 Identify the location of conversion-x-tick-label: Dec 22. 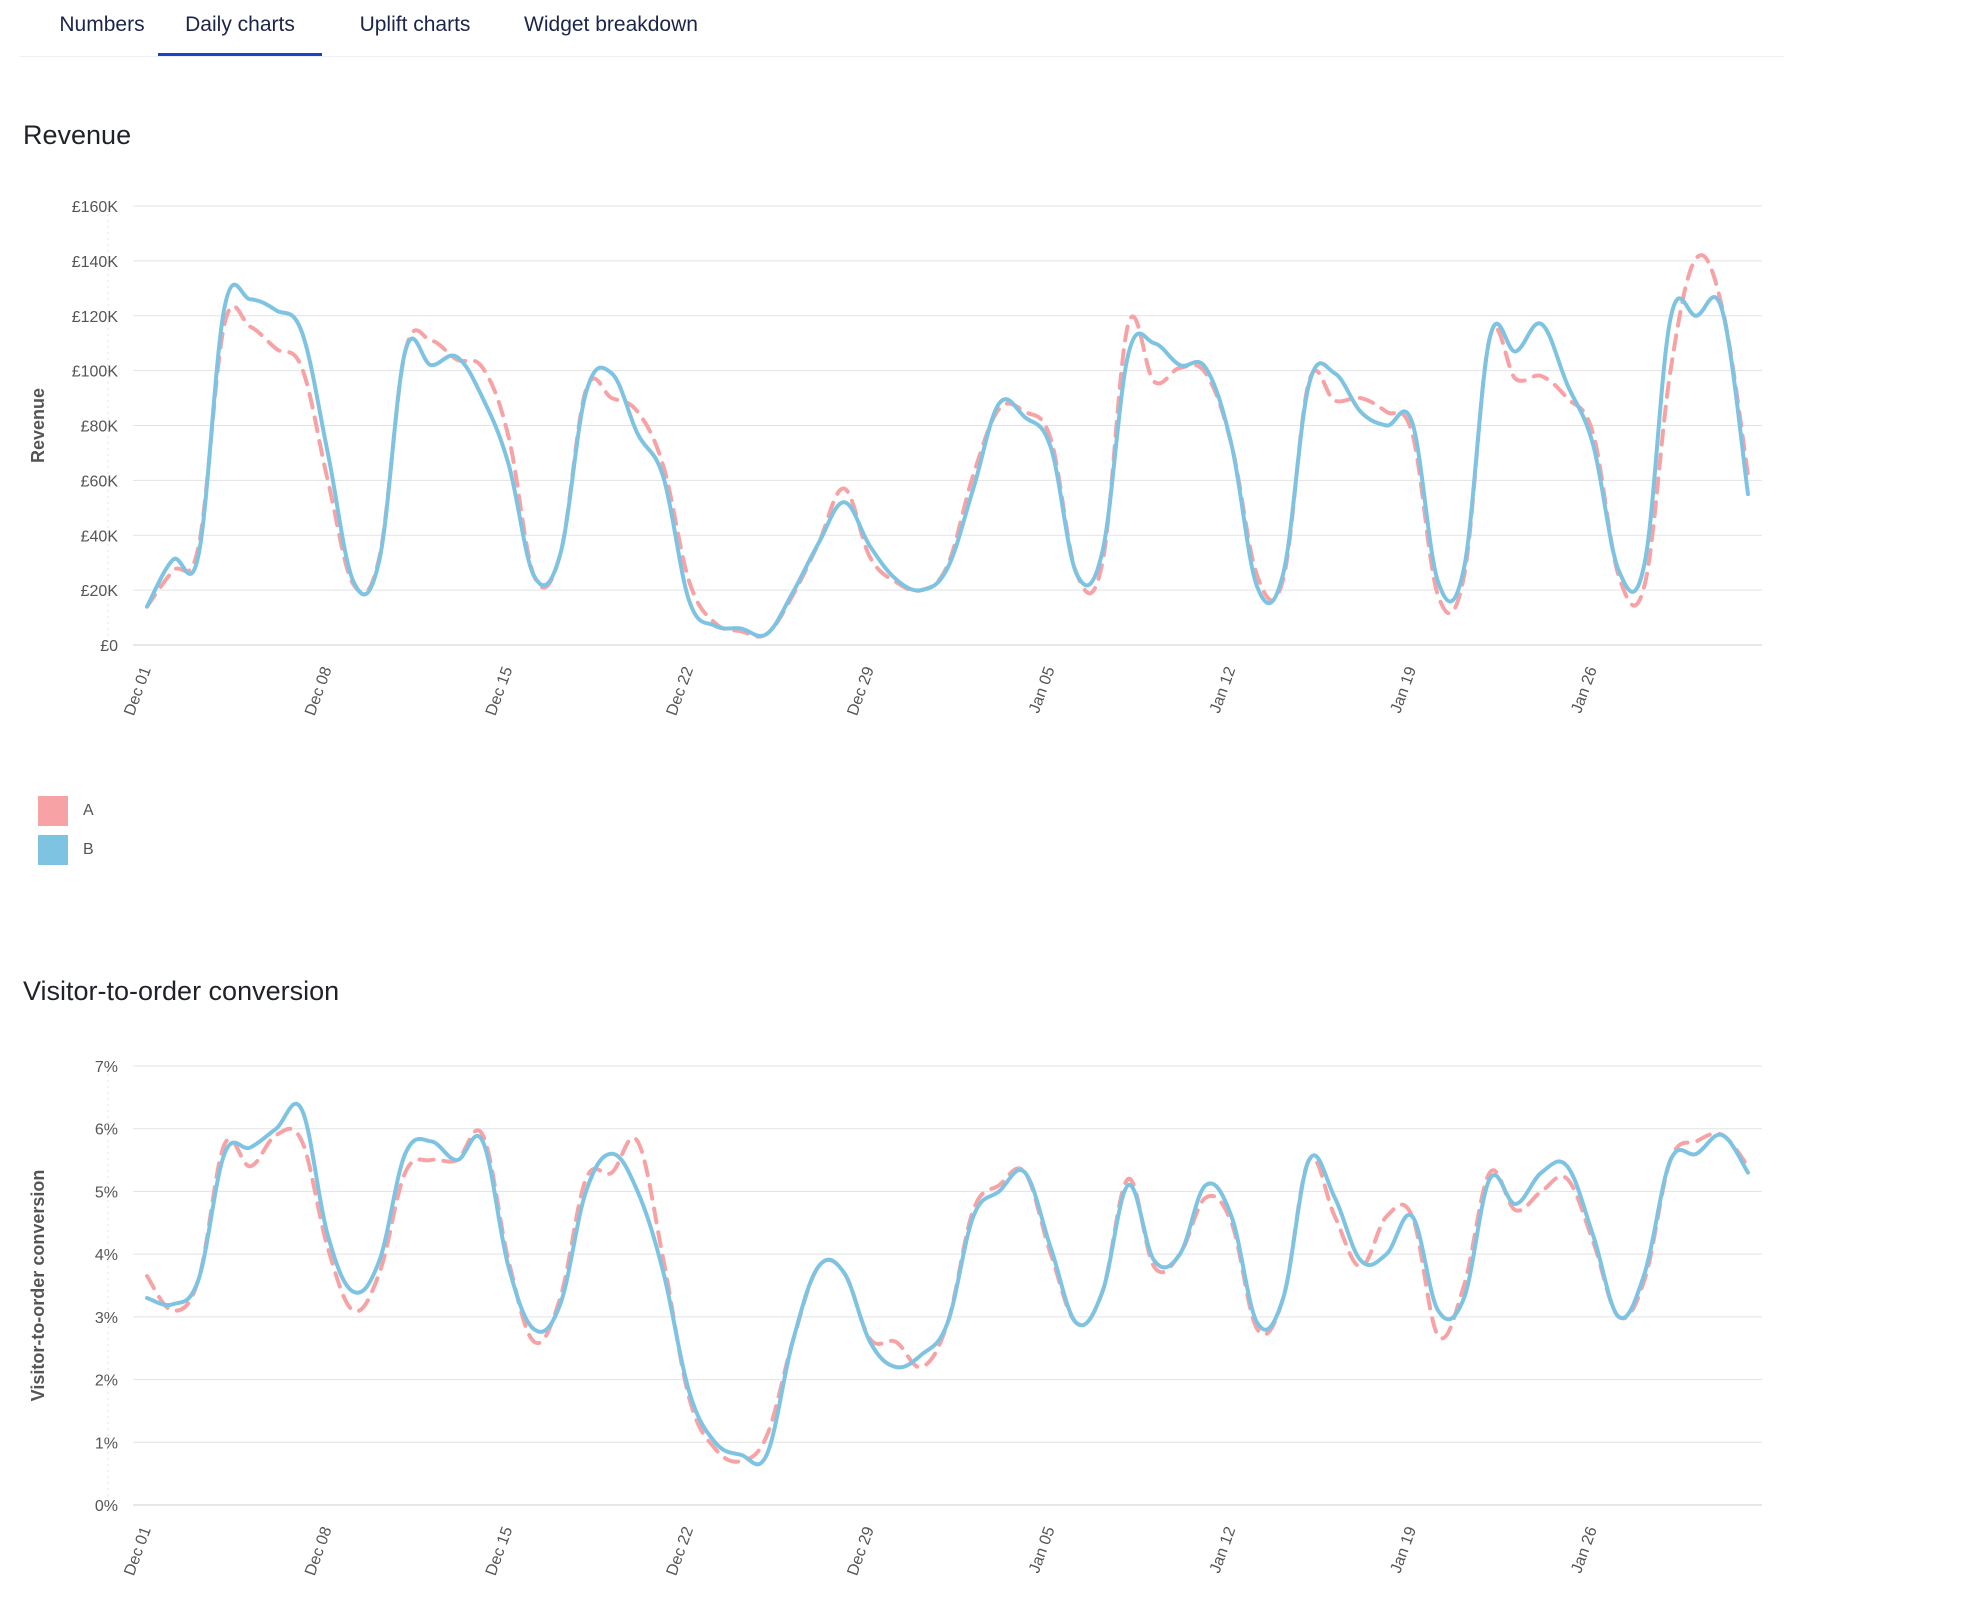
(680, 1551).